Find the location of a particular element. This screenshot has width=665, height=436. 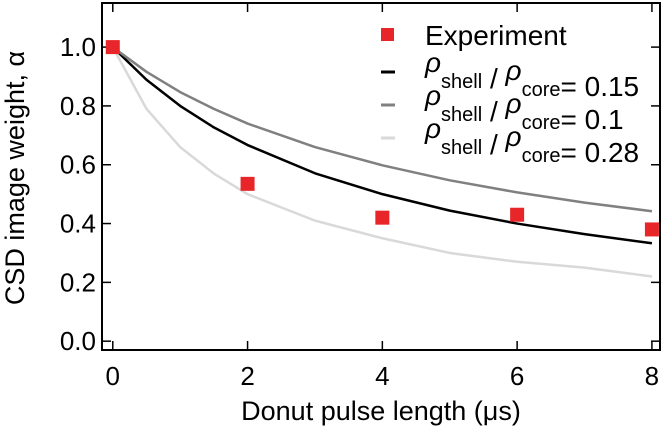

x-axis-label: Donut pulse length (μs) is located at coordinates (381, 411).